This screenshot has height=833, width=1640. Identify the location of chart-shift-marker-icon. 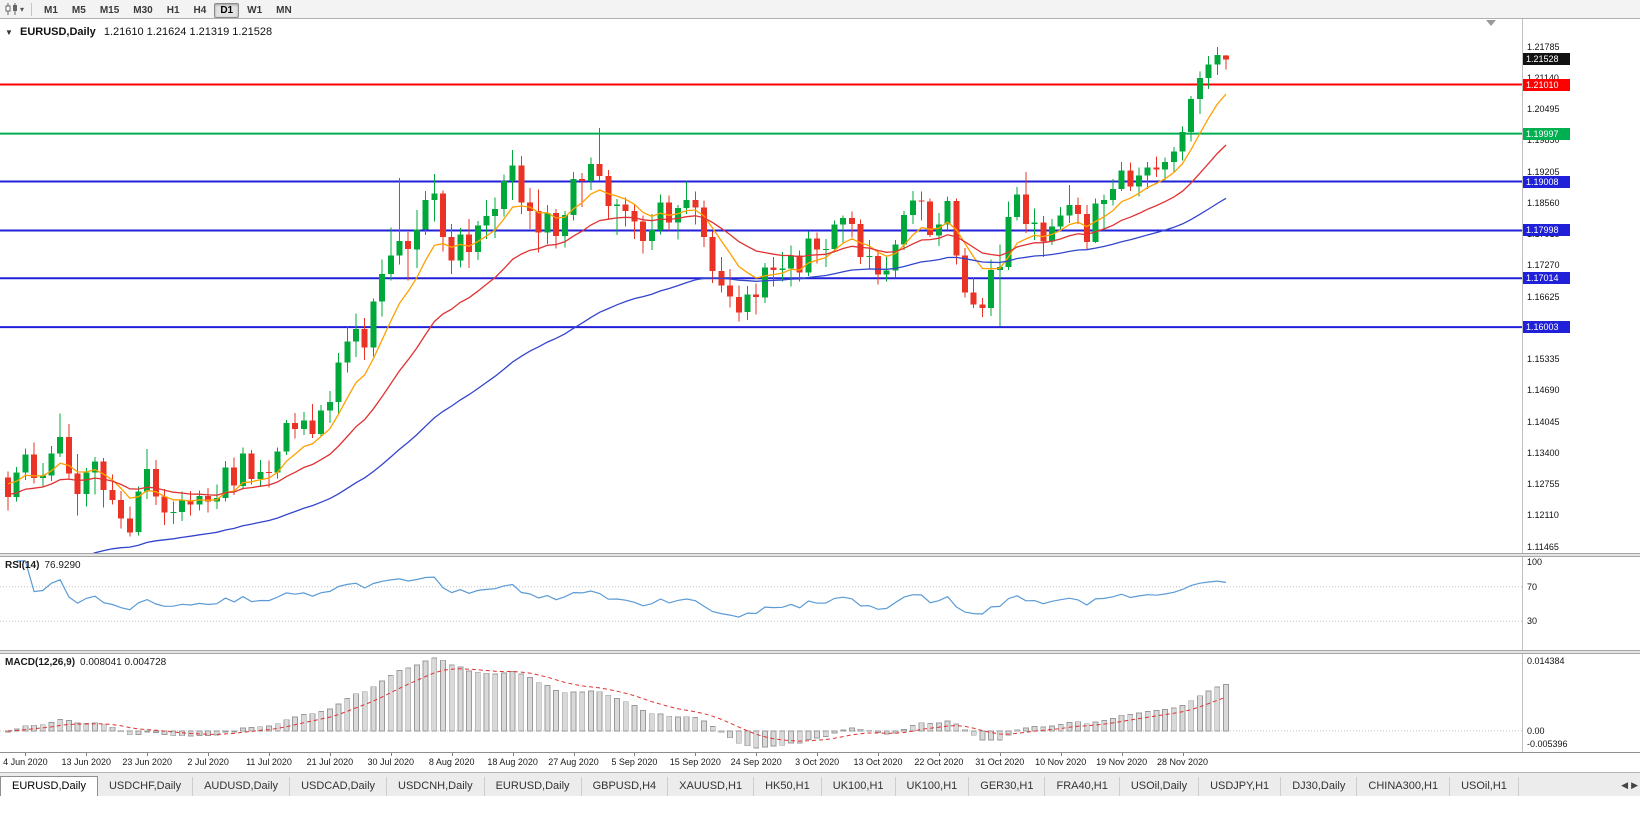
(1491, 23).